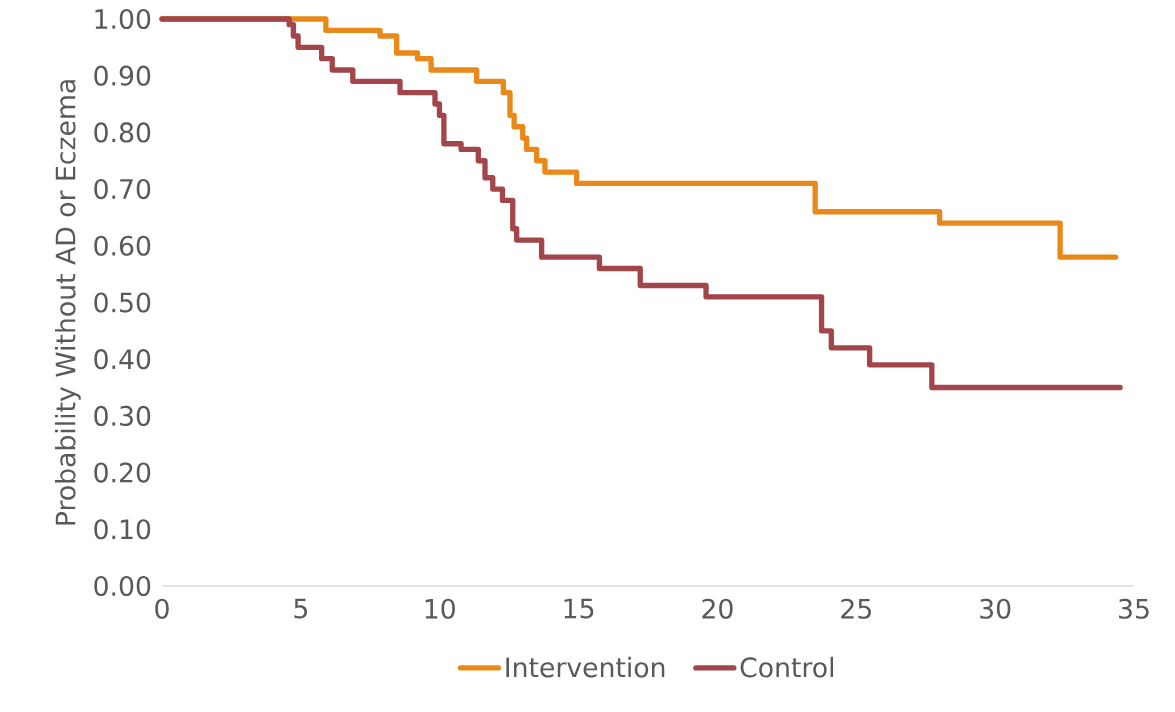 The width and height of the screenshot is (1175, 712). Describe the element at coordinates (995, 608) in the screenshot. I see `x-tick-label: 30` at that location.